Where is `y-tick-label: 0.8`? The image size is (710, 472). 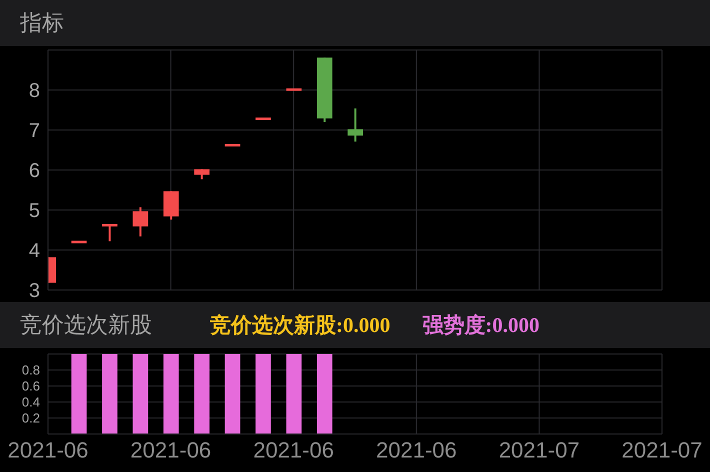
y-tick-label: 0.8 is located at coordinates (31, 370).